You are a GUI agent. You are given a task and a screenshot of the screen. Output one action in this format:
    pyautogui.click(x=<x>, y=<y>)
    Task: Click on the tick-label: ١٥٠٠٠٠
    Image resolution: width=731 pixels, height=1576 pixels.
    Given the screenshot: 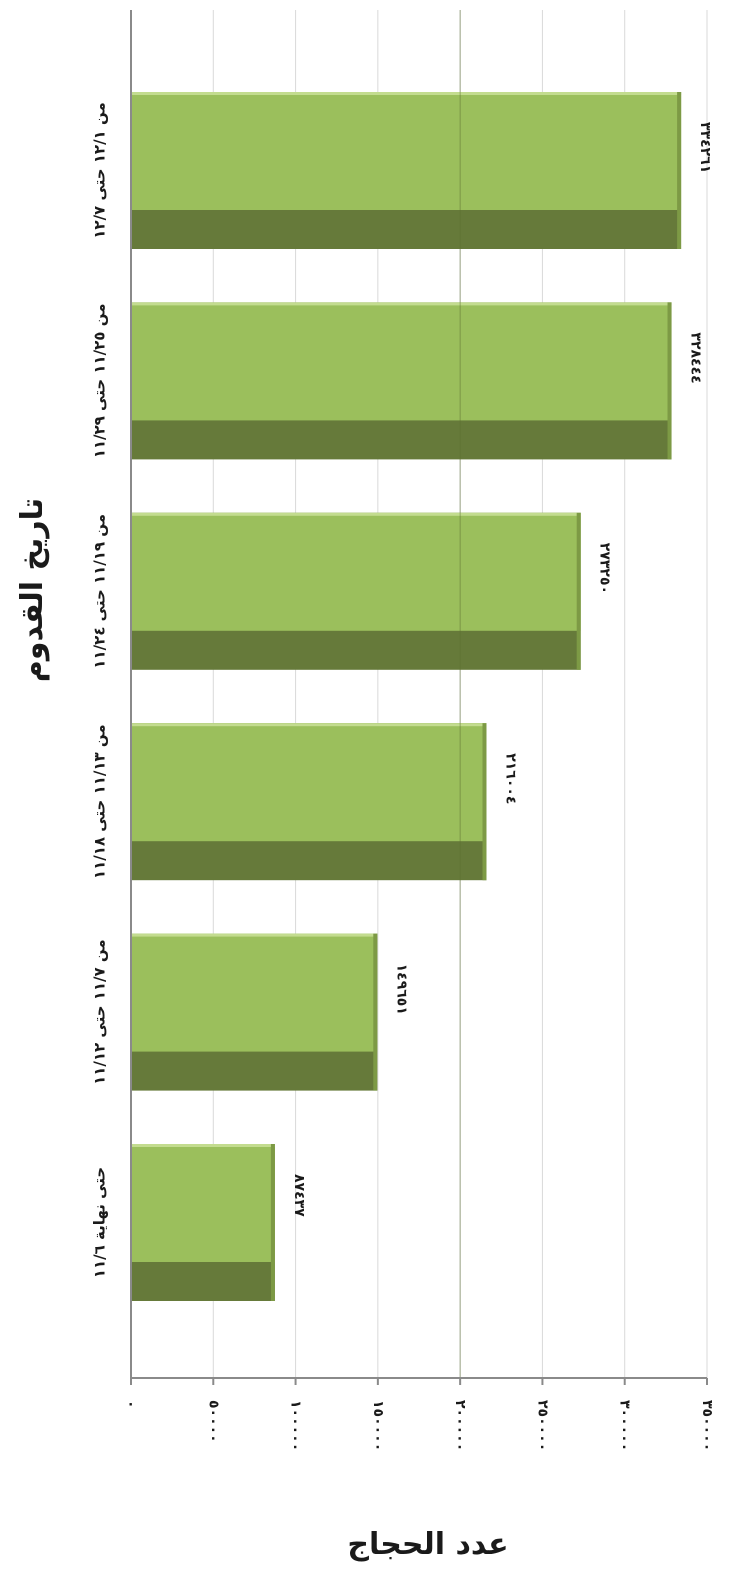 What is the action you would take?
    pyautogui.click(x=378, y=1425)
    